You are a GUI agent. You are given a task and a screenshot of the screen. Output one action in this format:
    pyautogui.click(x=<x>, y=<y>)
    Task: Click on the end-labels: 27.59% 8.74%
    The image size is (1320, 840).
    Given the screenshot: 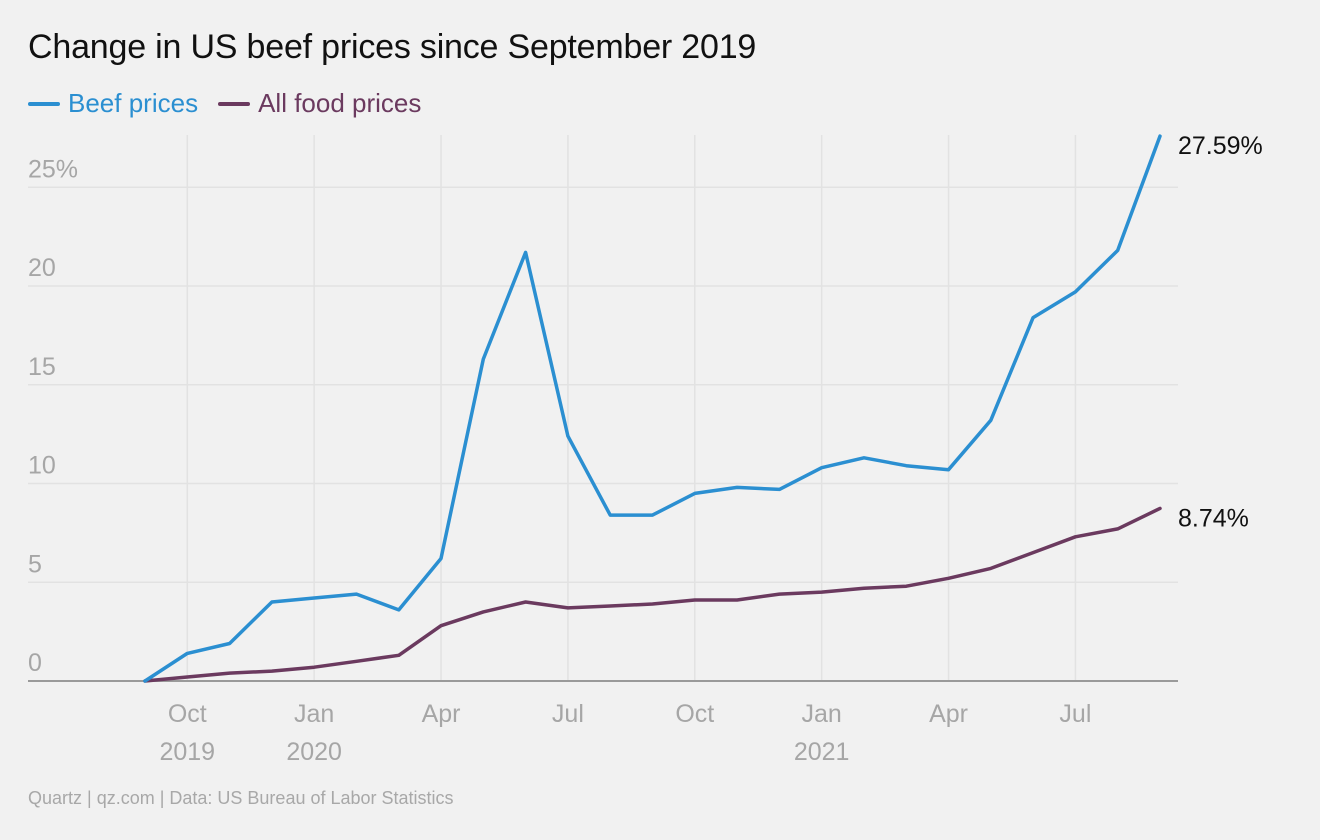 What is the action you would take?
    pyautogui.click(x=1220, y=332)
    